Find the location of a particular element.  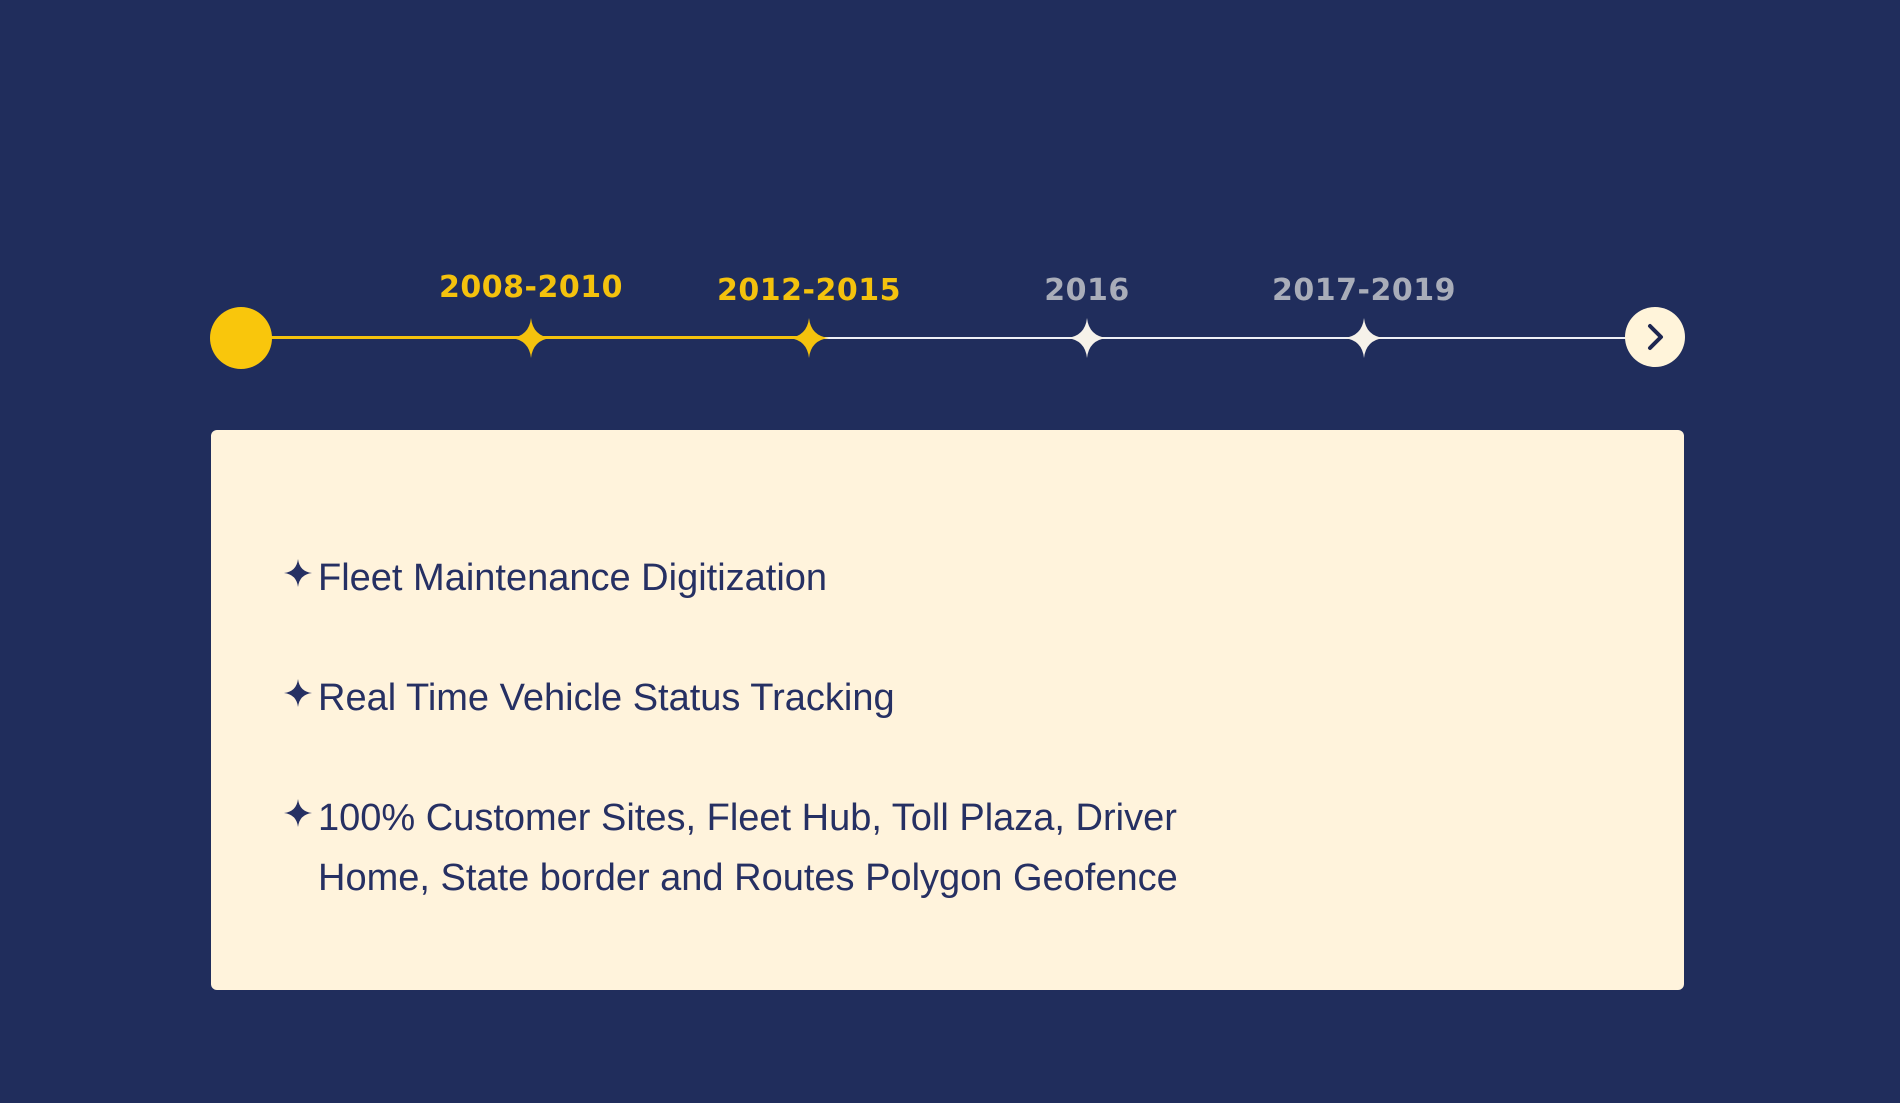

timeline-start-dot is located at coordinates (241, 338).